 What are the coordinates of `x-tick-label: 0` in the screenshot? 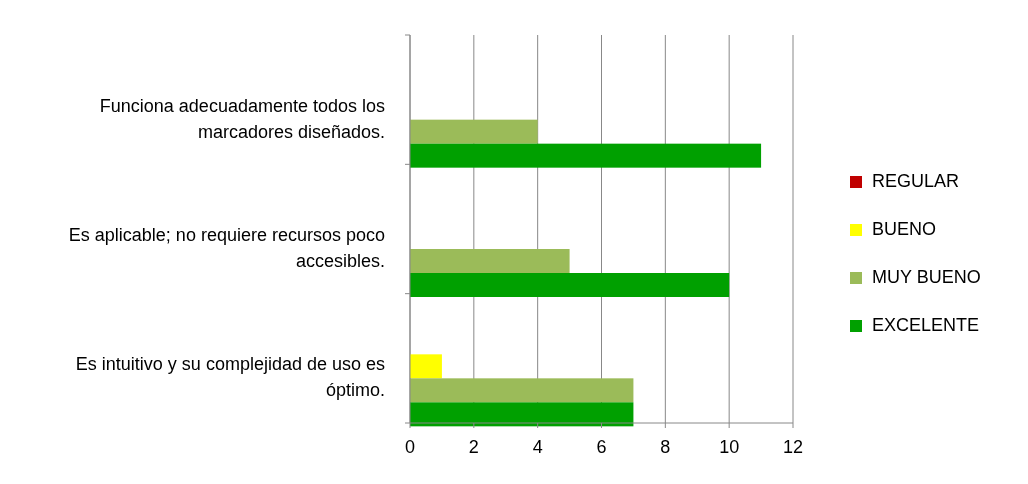 It's located at (410, 447).